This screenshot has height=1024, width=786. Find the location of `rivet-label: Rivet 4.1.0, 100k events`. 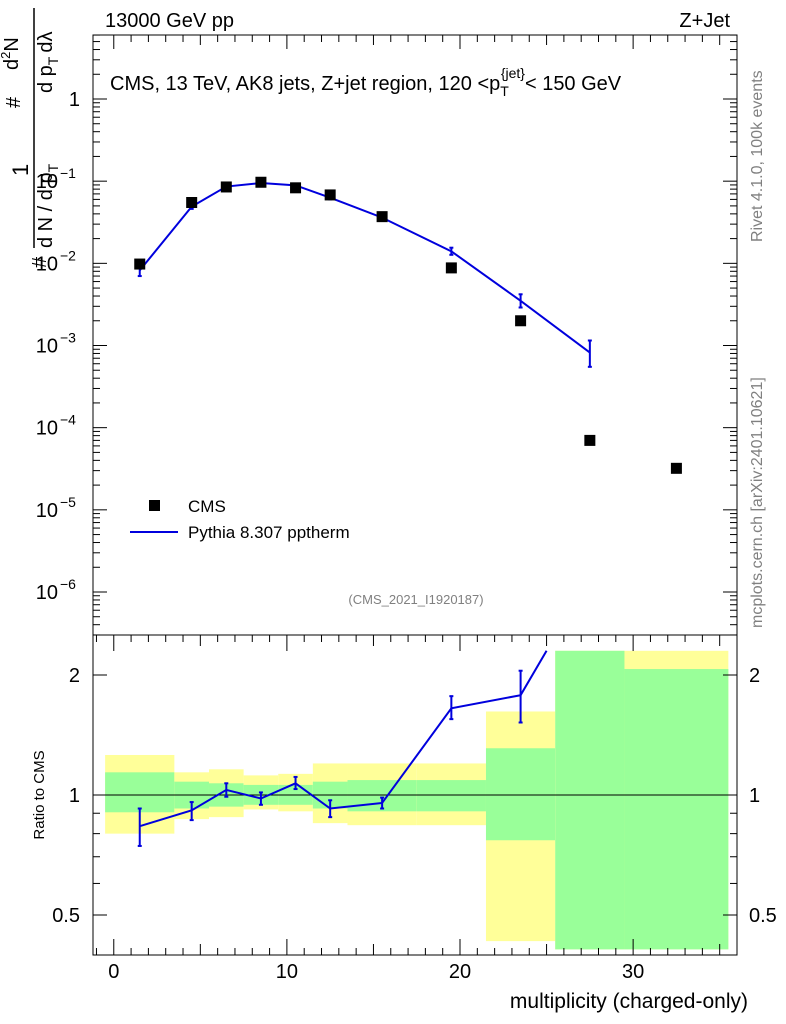

rivet-label: Rivet 4.1.0, 100k events is located at coordinates (757, 156).